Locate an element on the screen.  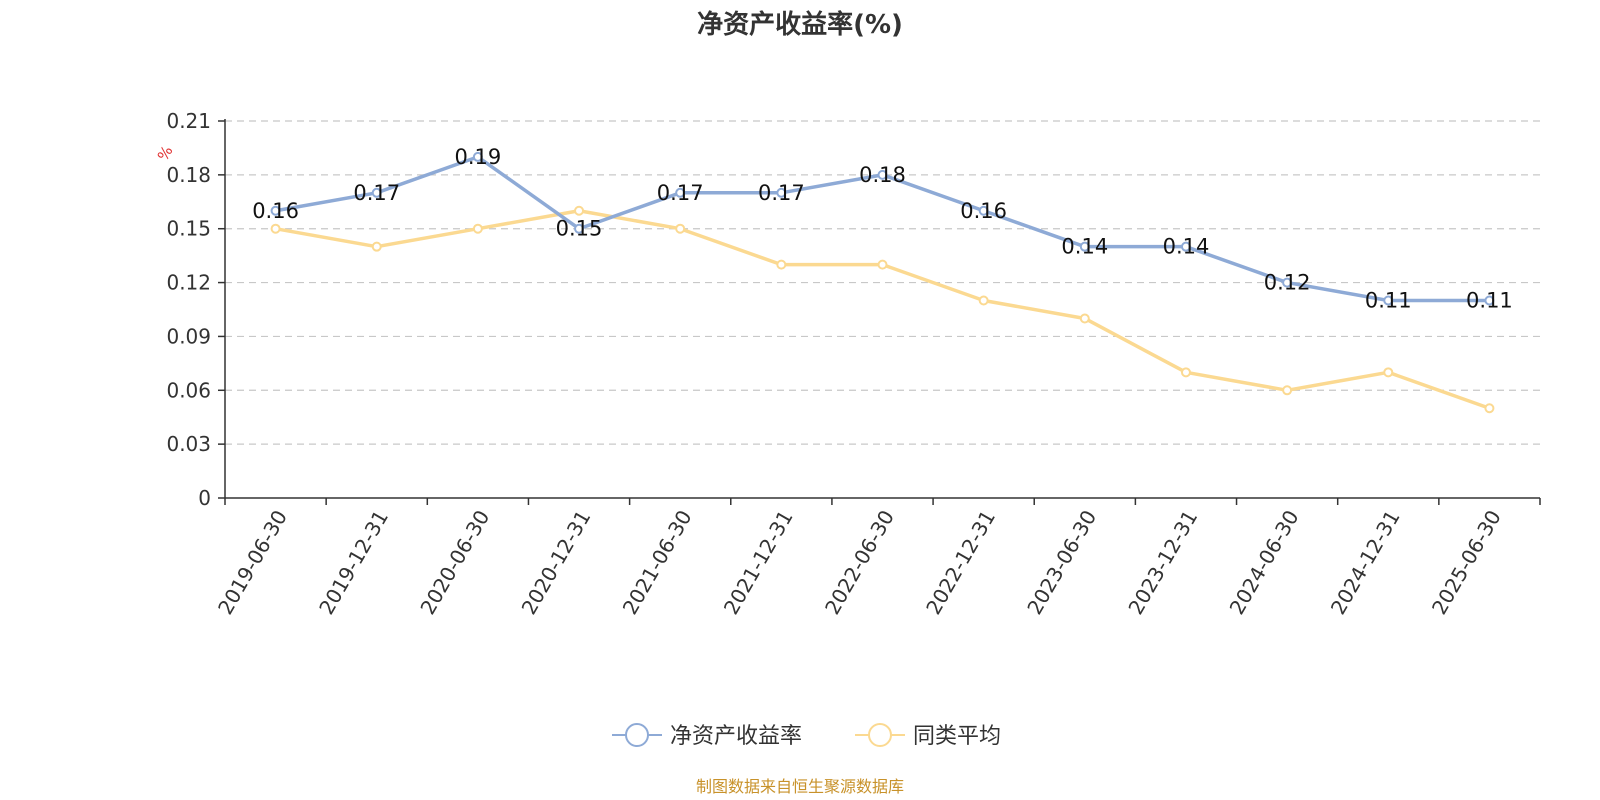
y-tick-label: 0.03 is located at coordinates (188, 444).